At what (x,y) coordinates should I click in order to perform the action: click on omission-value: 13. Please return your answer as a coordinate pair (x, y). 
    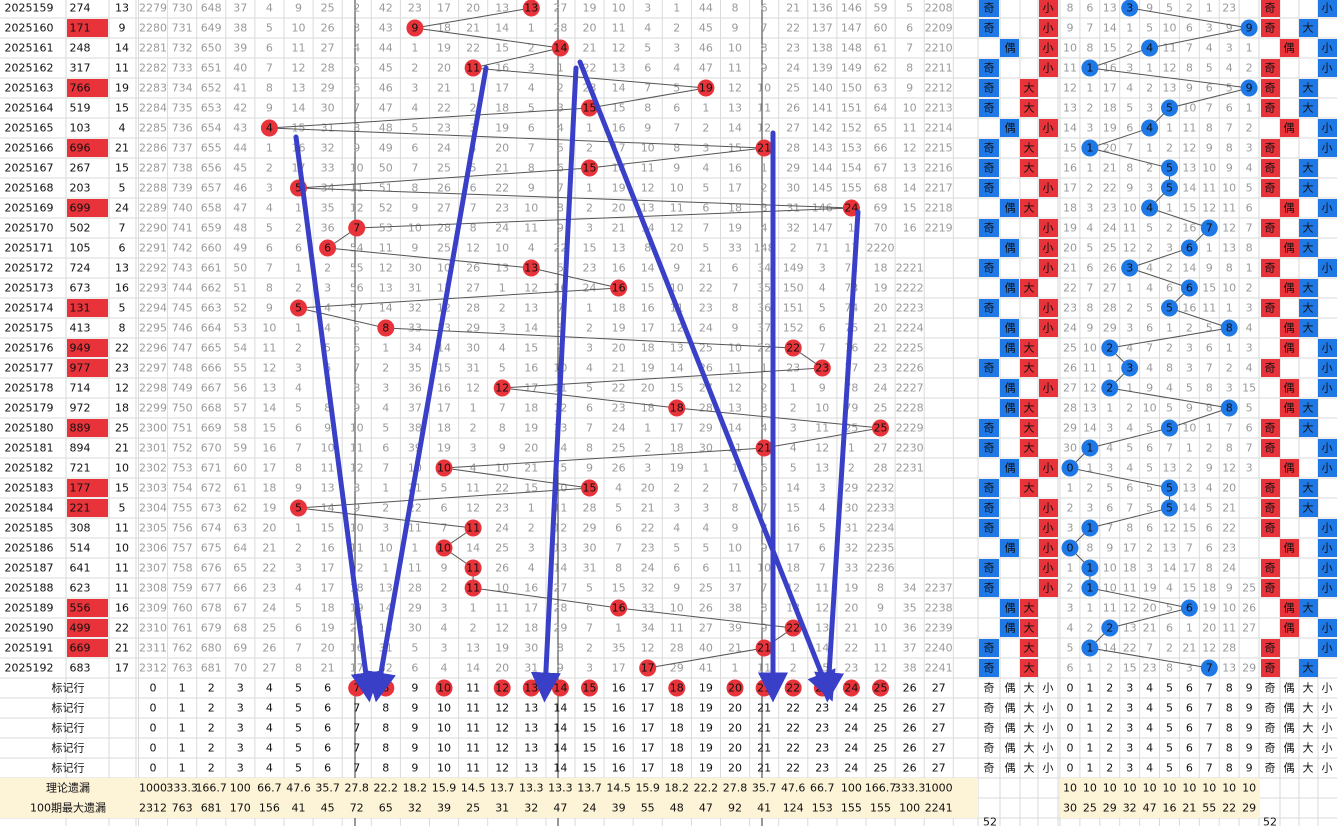
    Looking at the image, I should click on (735, 108).